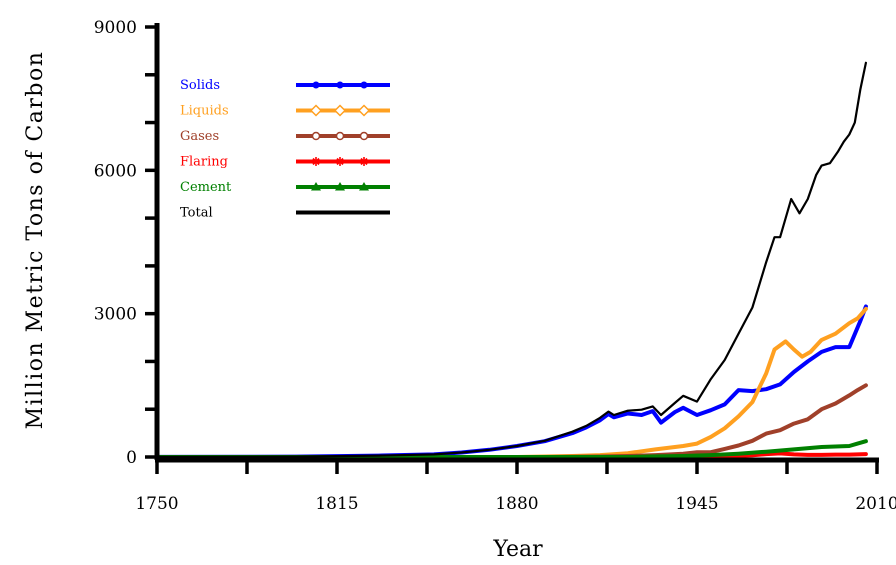 Image resolution: width=896 pixels, height=565 pixels. Describe the element at coordinates (156, 504) in the screenshot. I see `x-tick-label: 1750` at that location.